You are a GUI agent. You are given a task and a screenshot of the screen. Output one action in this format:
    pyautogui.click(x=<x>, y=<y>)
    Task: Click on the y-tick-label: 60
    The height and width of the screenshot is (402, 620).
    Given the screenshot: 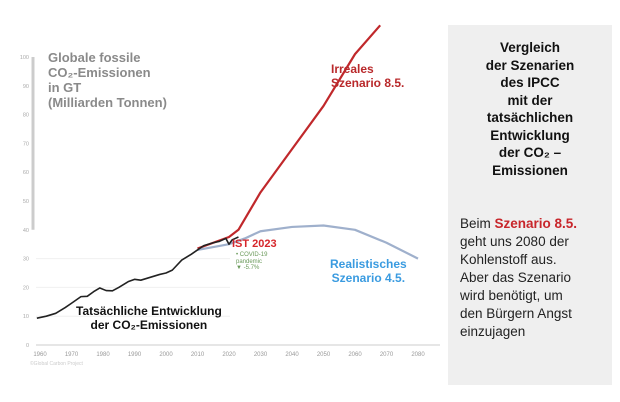 What is the action you would take?
    pyautogui.click(x=26, y=173)
    